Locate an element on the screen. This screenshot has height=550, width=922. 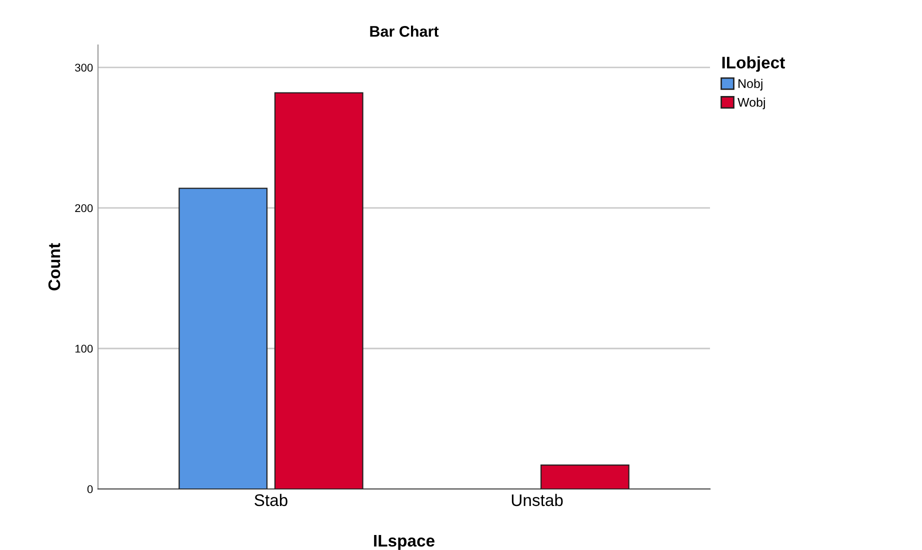
legend-label: Wobj is located at coordinates (751, 104).